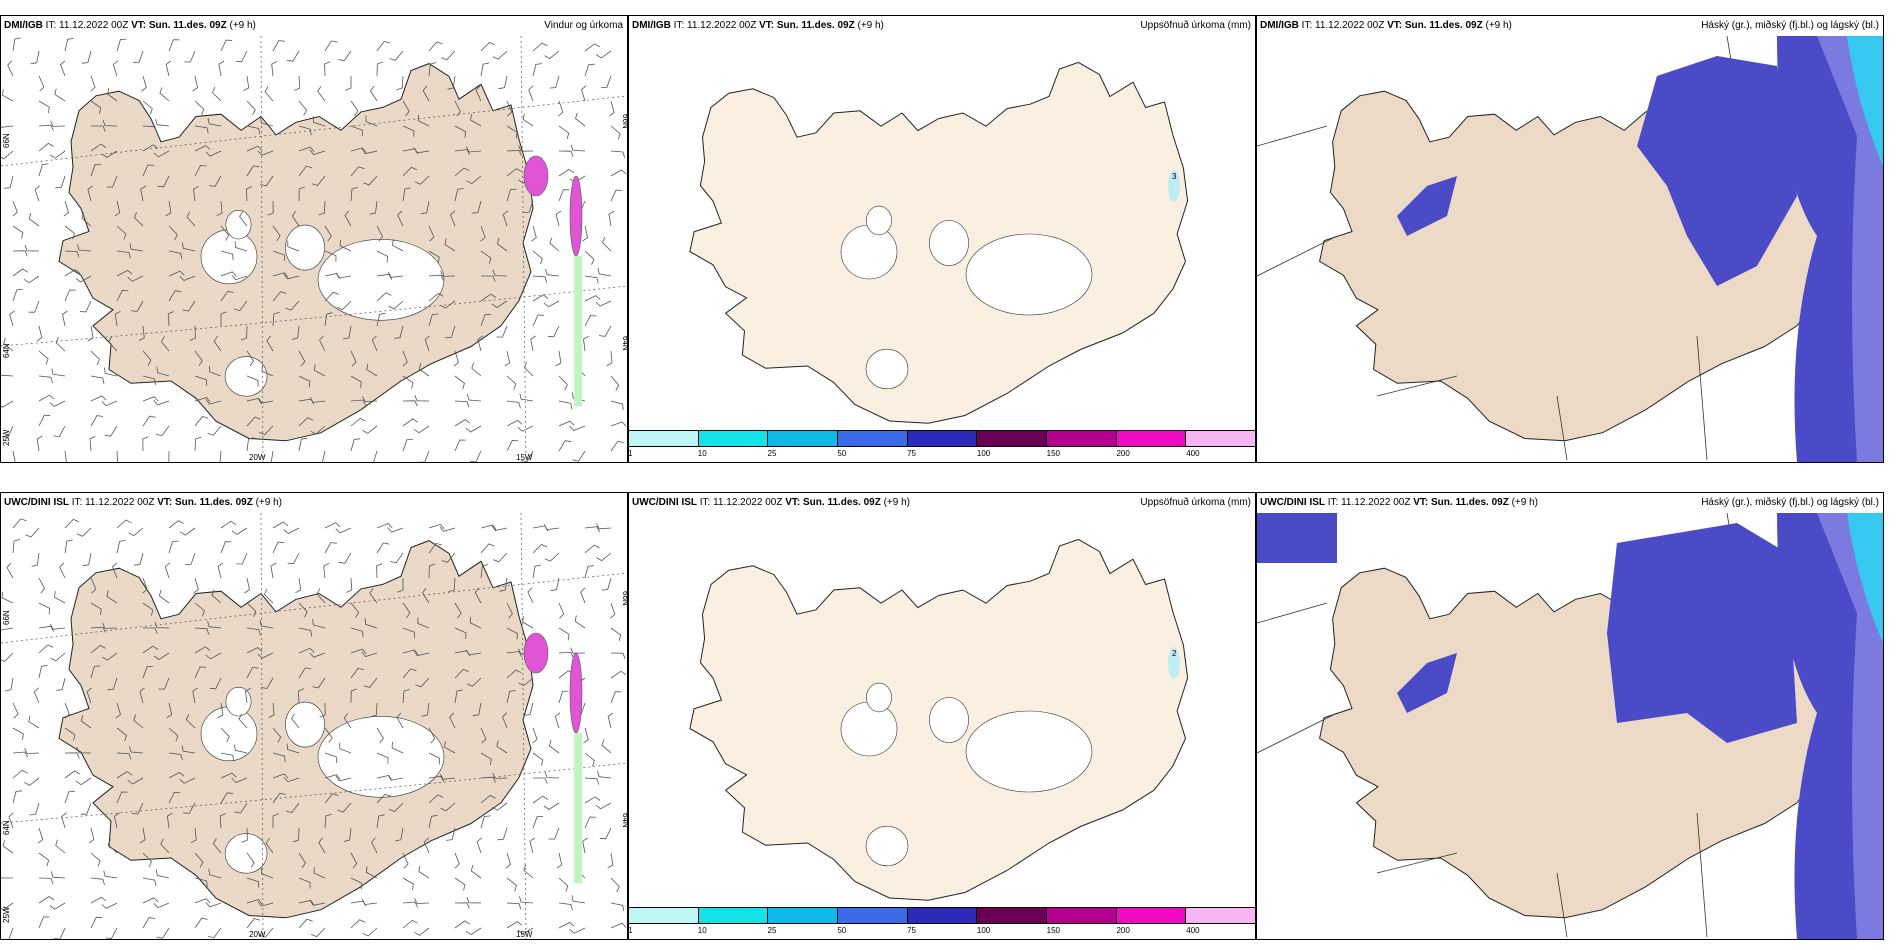  I want to click on init-time: IT: 11.12.2022 00Z, so click(113, 502).